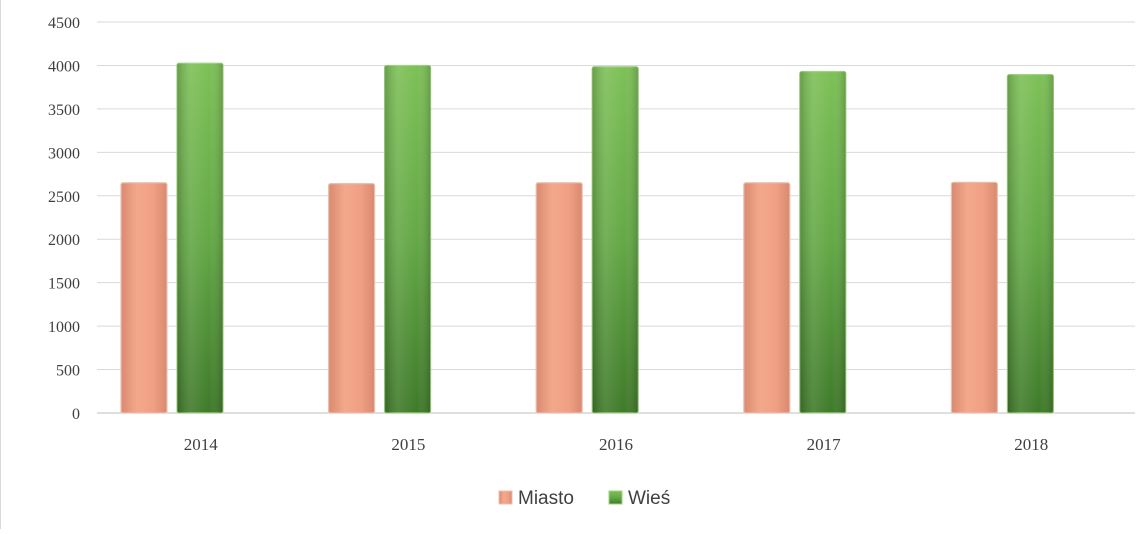 The width and height of the screenshot is (1148, 534). What do you see at coordinates (824, 444) in the screenshot?
I see `x-tick-label: 2017` at bounding box center [824, 444].